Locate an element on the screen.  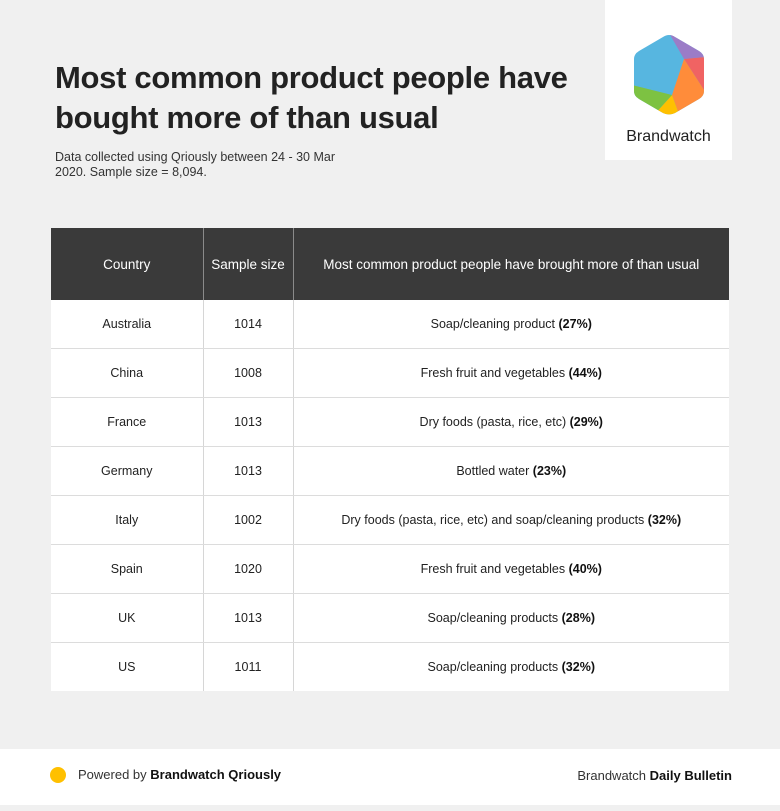
product-percent: (27%) is located at coordinates (575, 324).